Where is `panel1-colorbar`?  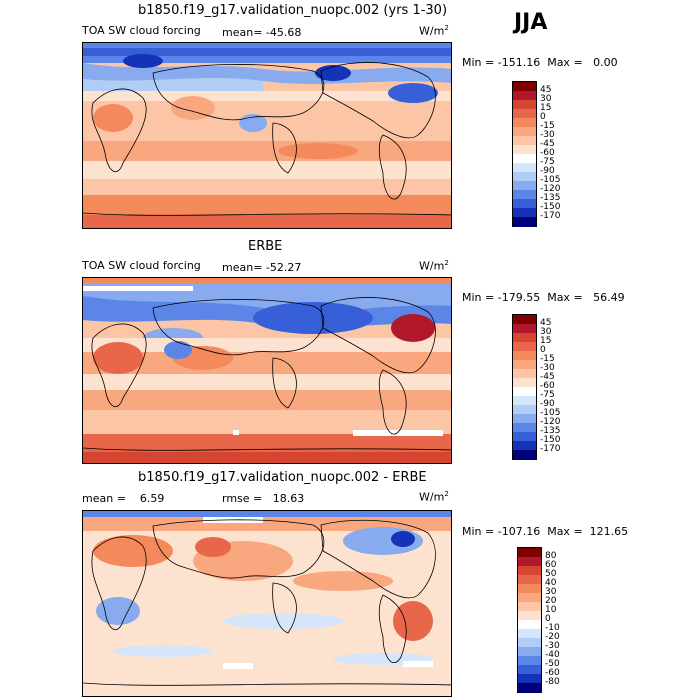 panel1-colorbar is located at coordinates (524, 154).